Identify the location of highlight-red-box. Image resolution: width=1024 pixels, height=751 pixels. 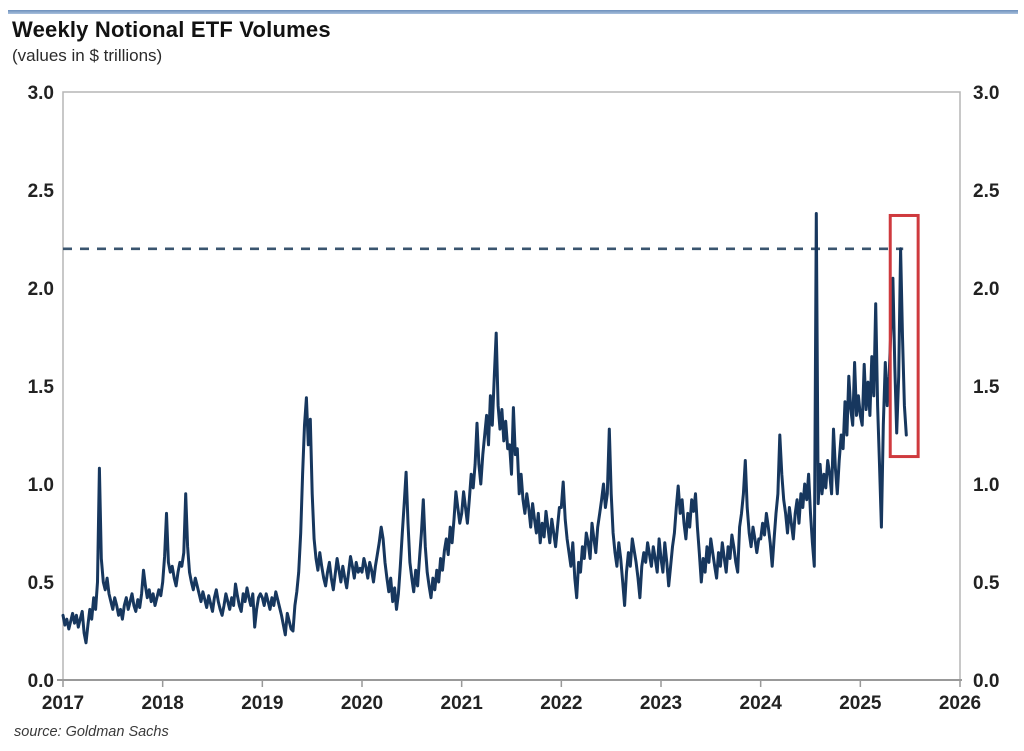
(904, 336).